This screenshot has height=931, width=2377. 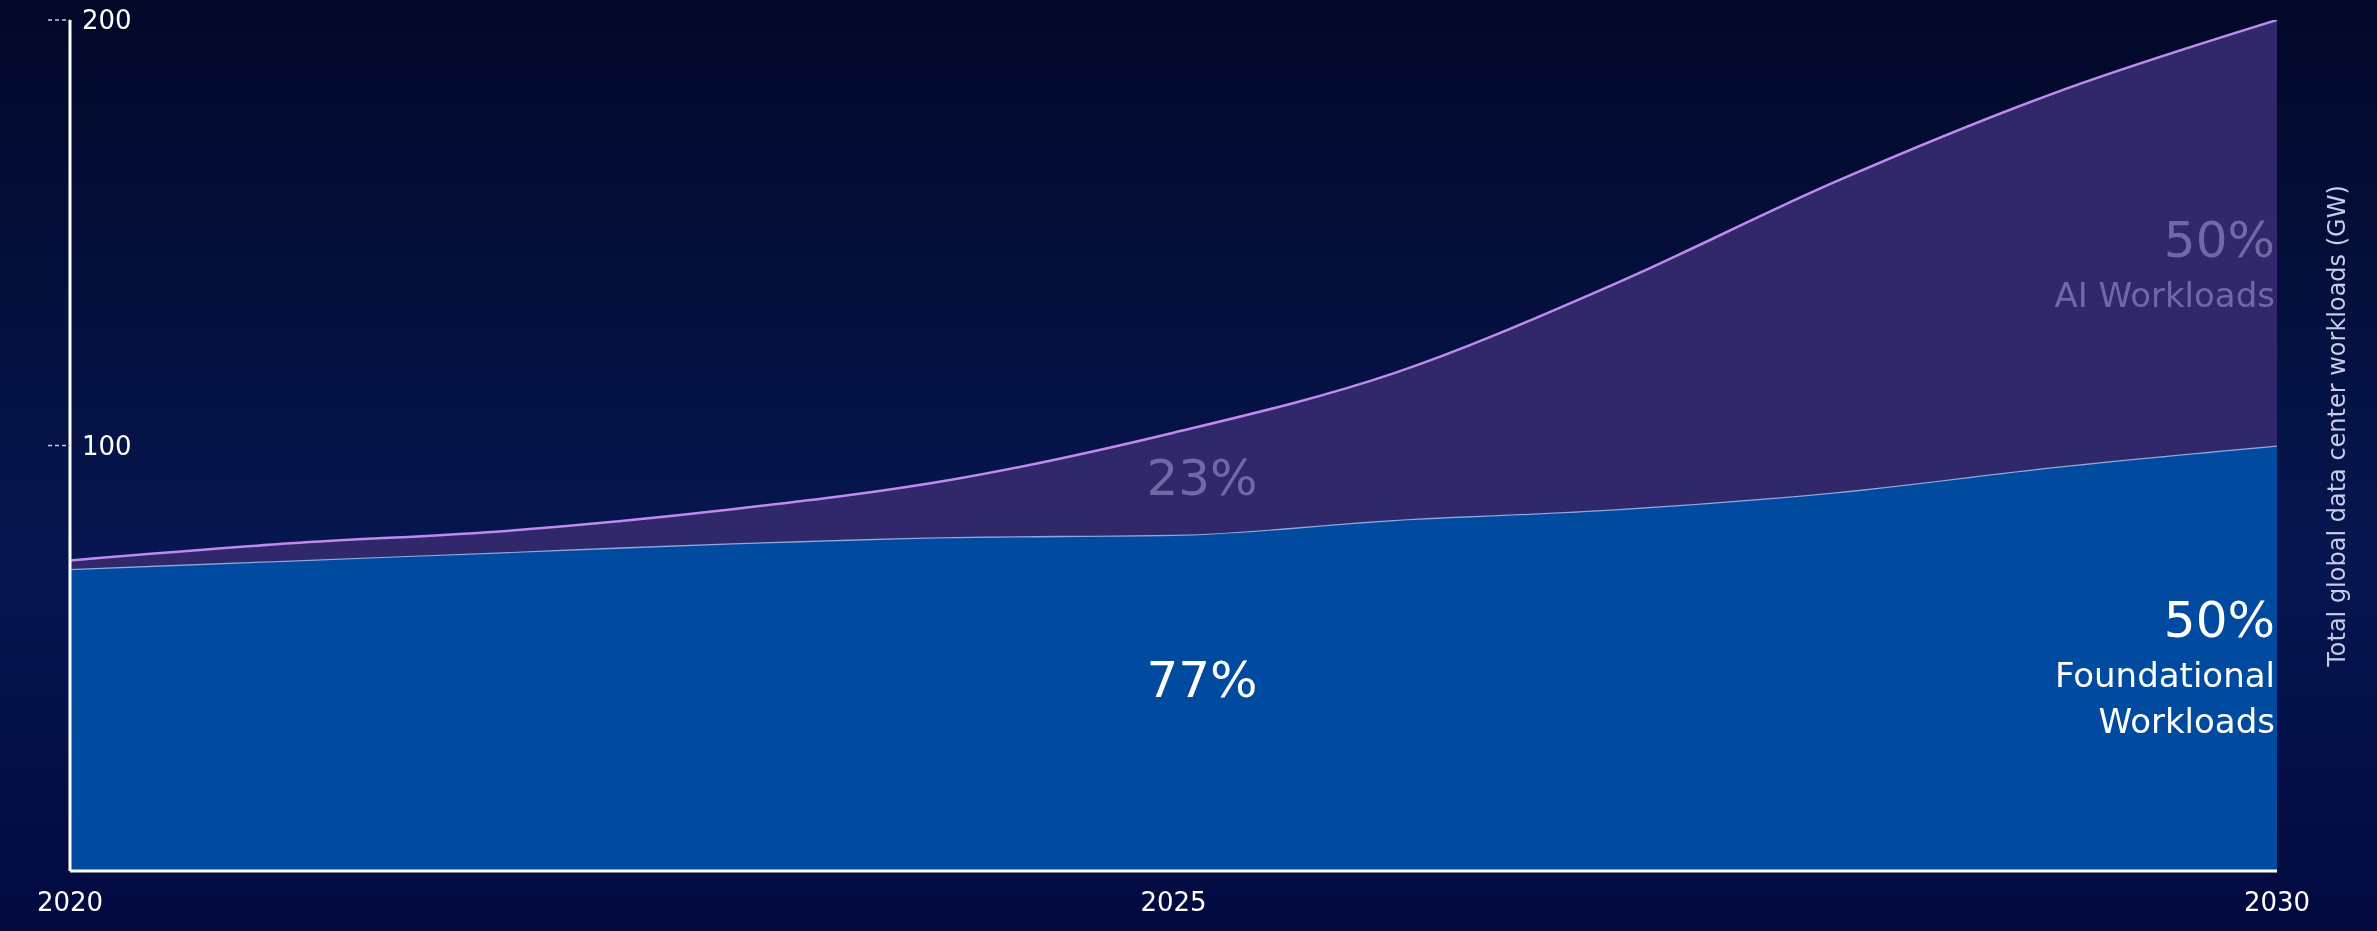 What do you see at coordinates (1173, 902) in the screenshot?
I see `x-tick-label: 2025` at bounding box center [1173, 902].